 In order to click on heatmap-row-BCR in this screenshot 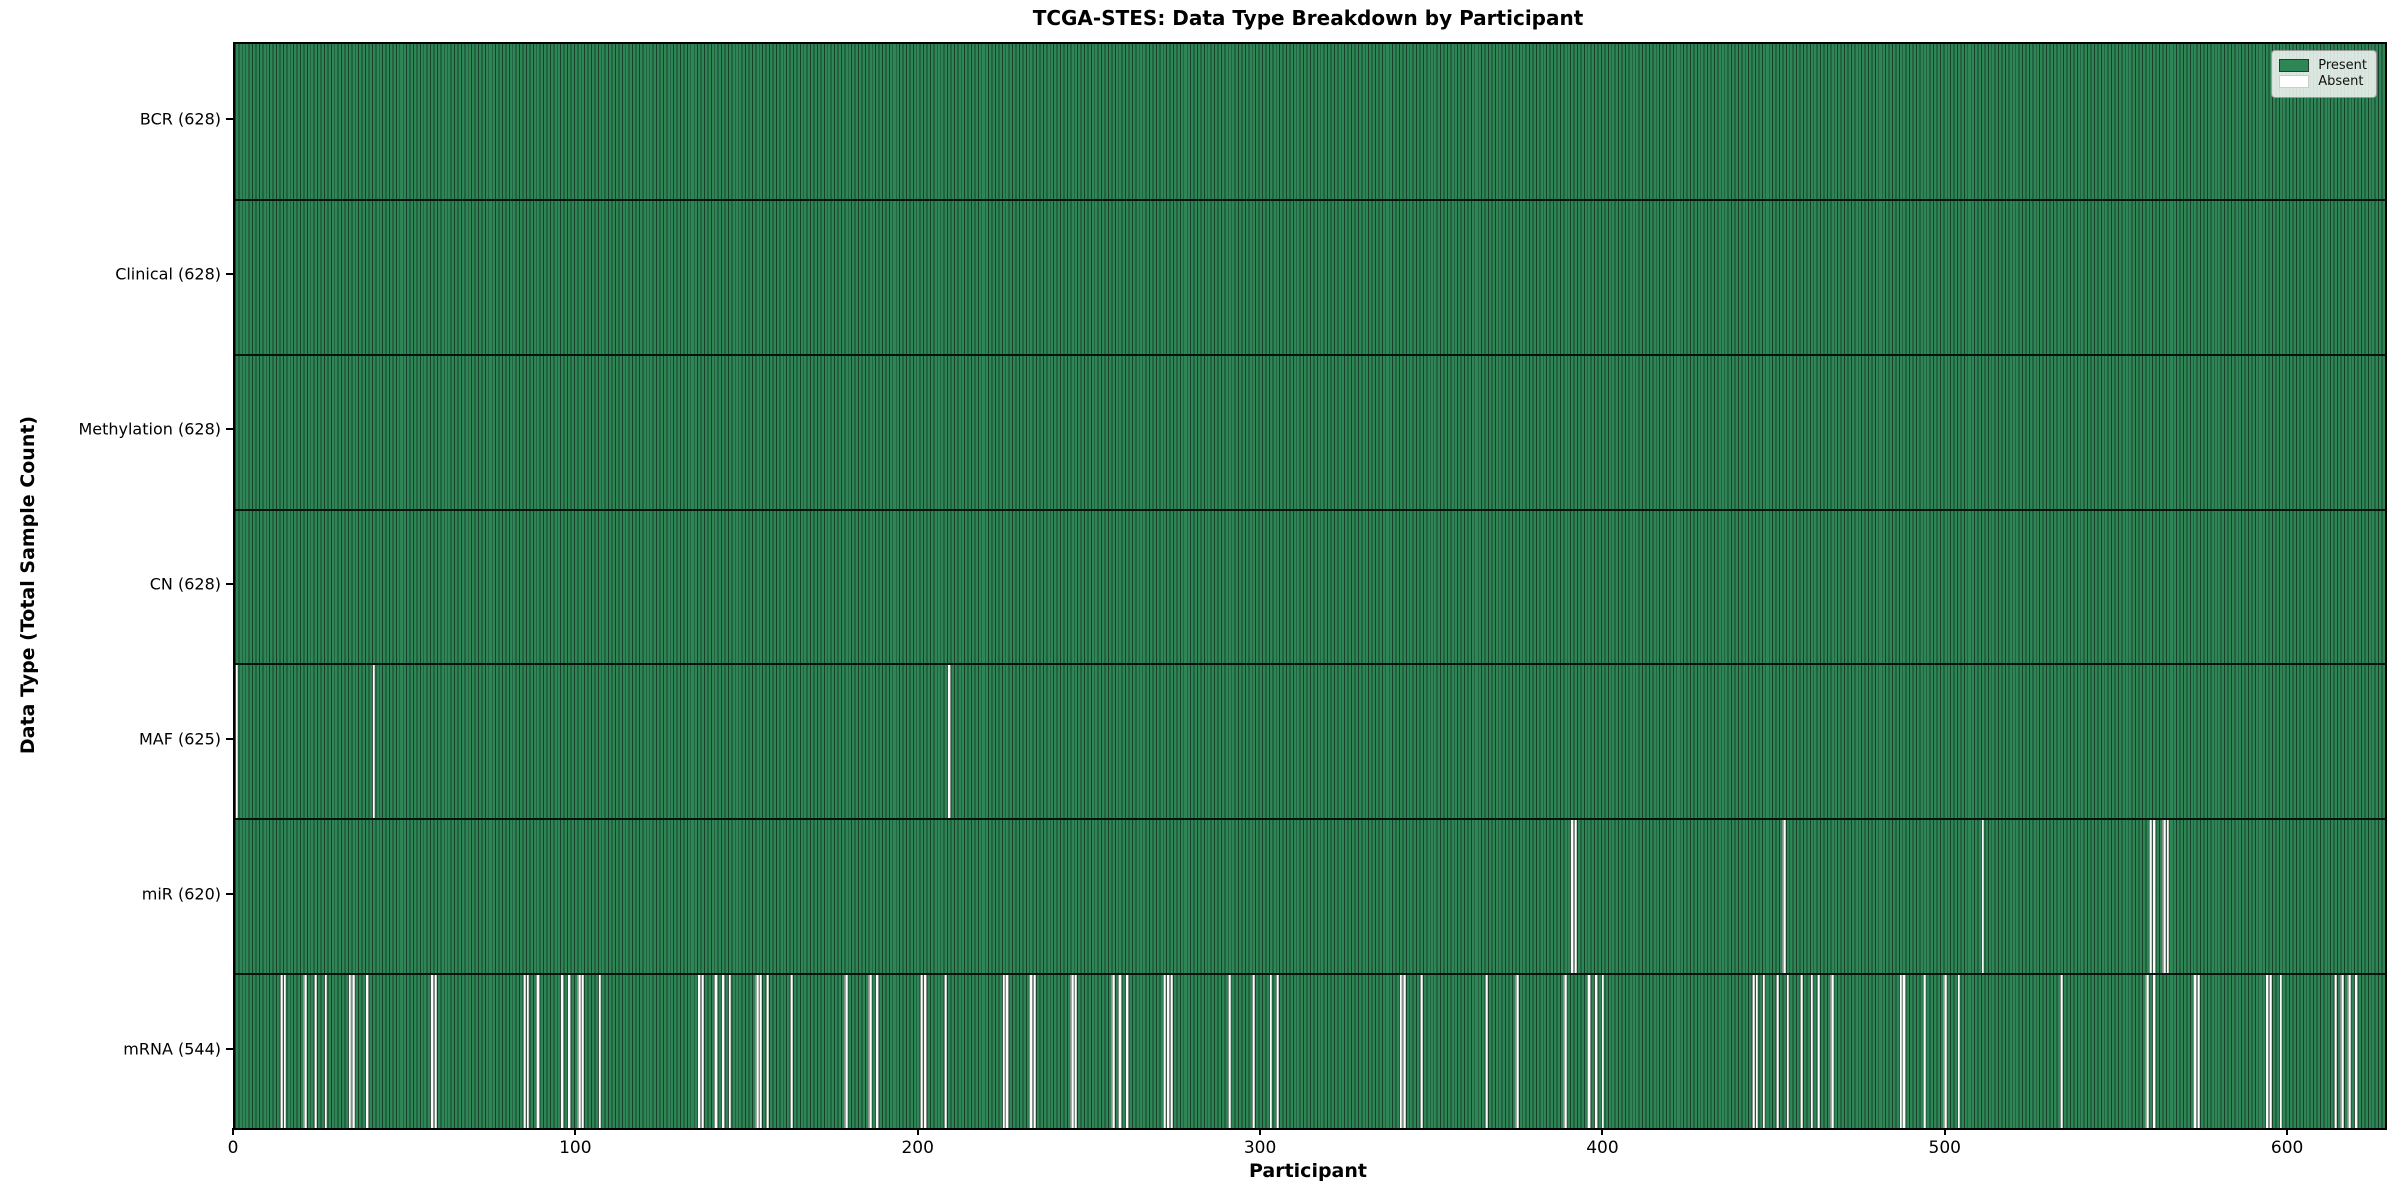, I will do `click(1310, 121)`.